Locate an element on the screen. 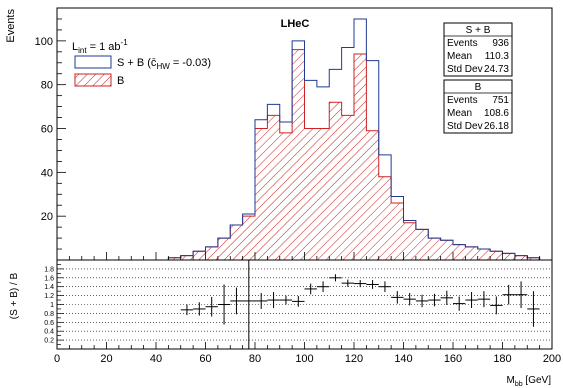 This screenshot has height=388, width=563. ratio-y-tick-label: 0.6 is located at coordinates (49, 323).